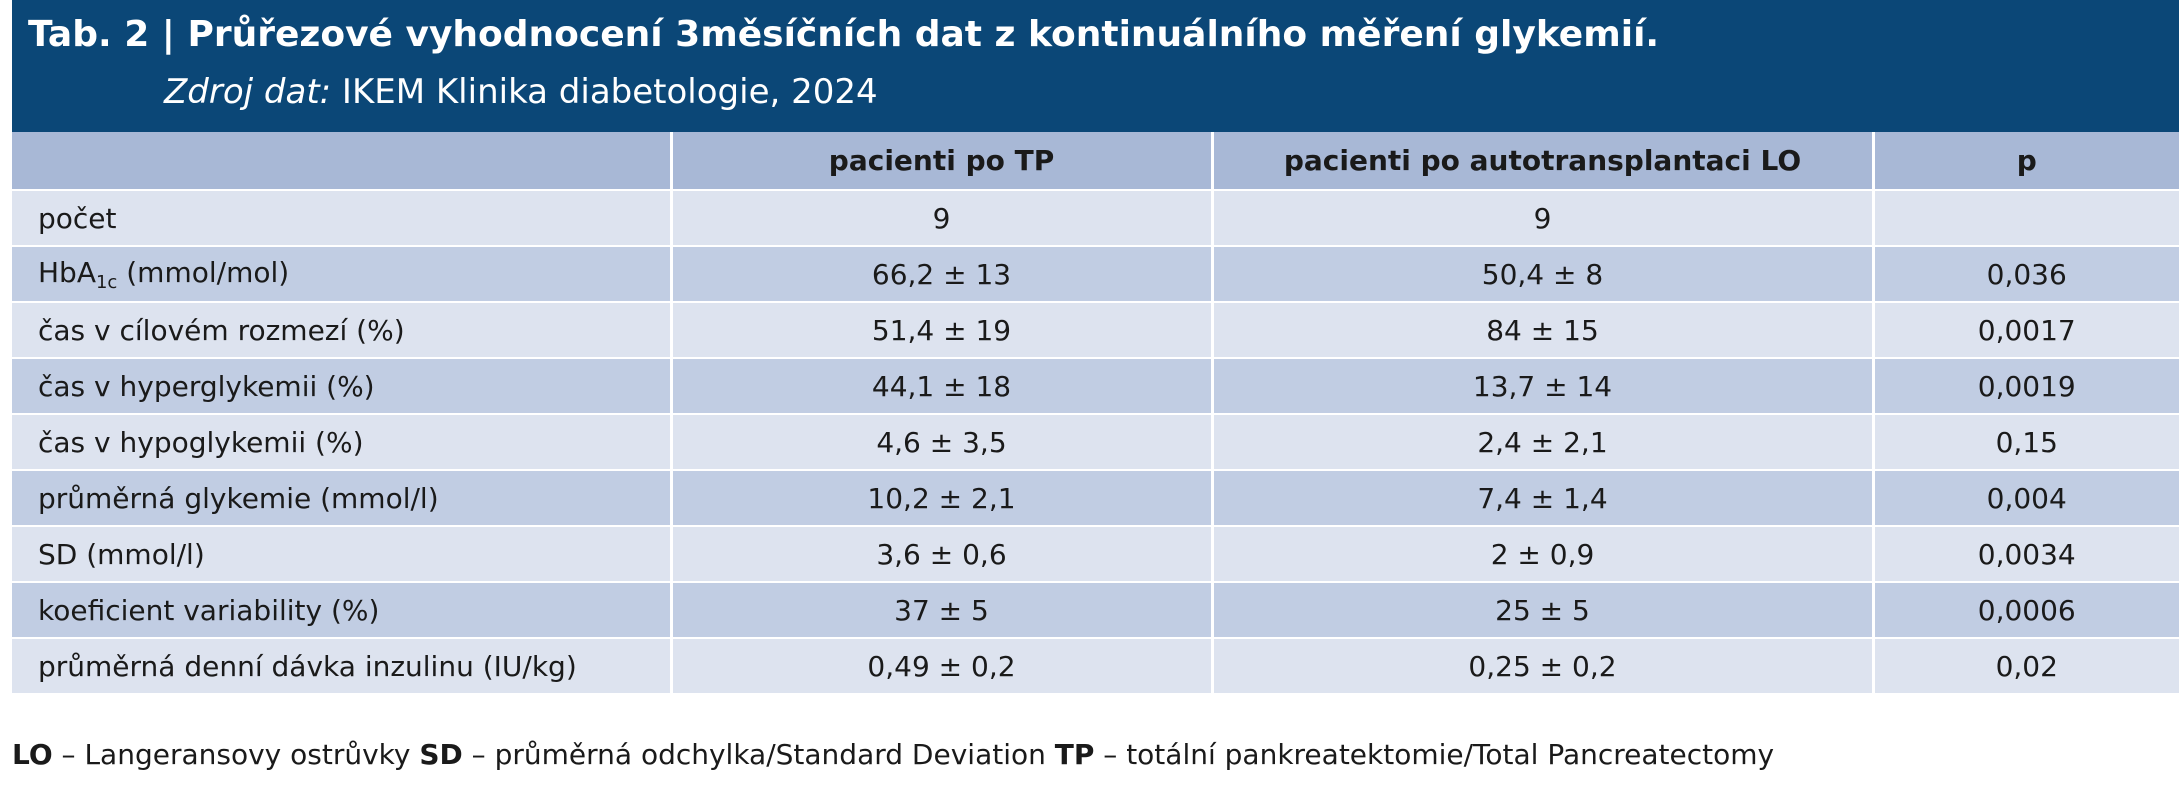 The height and width of the screenshot is (800, 2179). I want to click on cell-p: 0,0034, so click(2026, 554).